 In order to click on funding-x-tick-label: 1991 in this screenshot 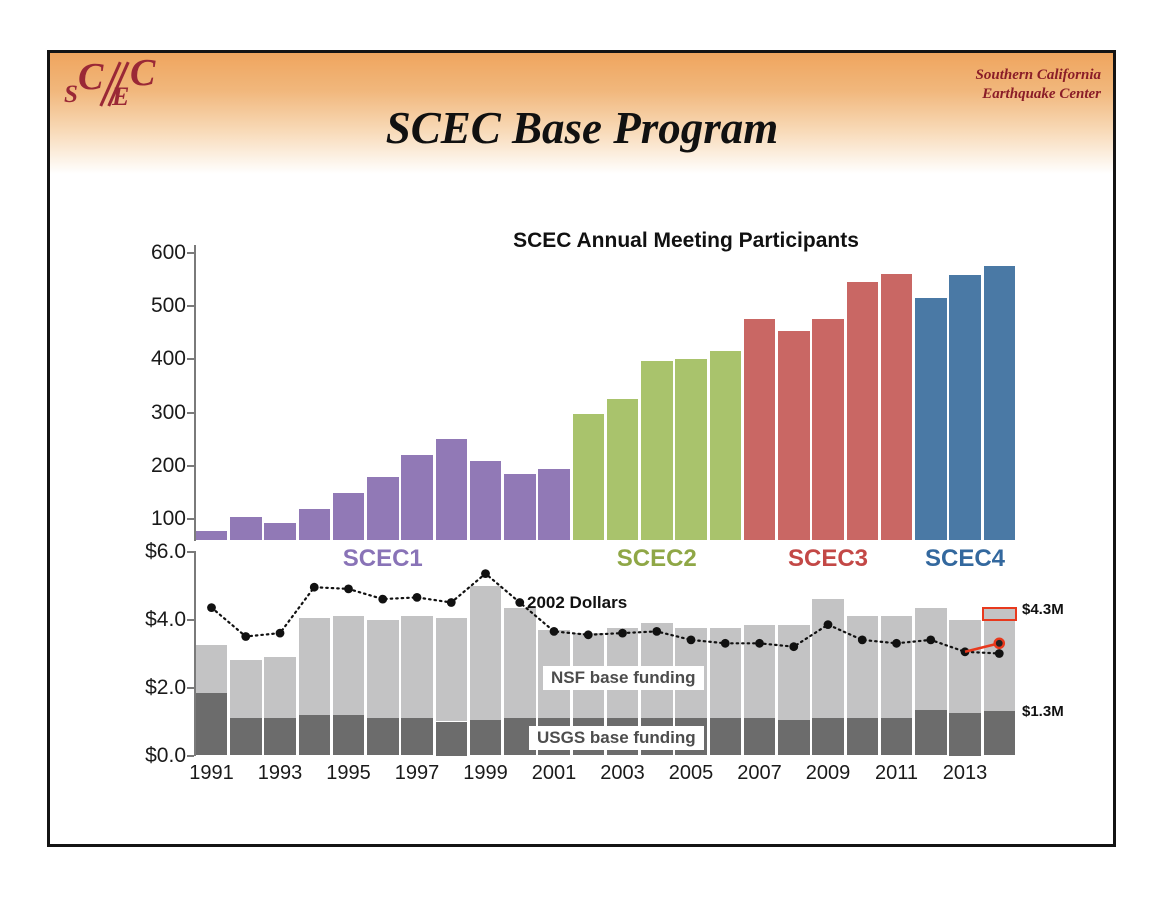, I will do `click(211, 773)`.